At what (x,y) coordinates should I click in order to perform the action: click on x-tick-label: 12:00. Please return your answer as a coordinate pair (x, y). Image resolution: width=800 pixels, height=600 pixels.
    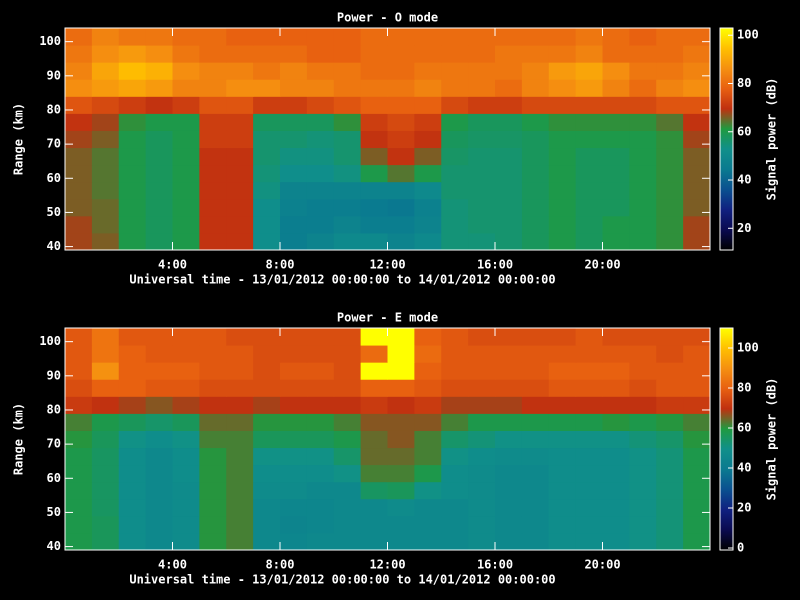
    Looking at the image, I should click on (387, 265).